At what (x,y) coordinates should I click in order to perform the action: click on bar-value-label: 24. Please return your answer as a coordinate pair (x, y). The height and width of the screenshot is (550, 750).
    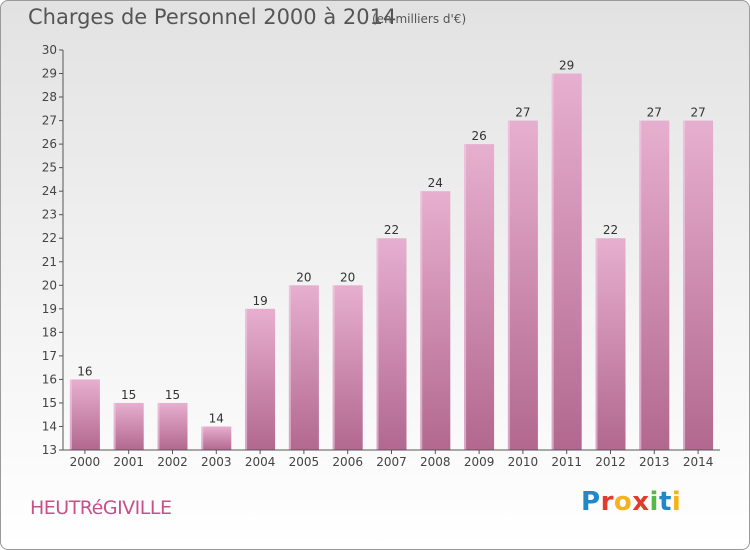
    Looking at the image, I should click on (435, 183).